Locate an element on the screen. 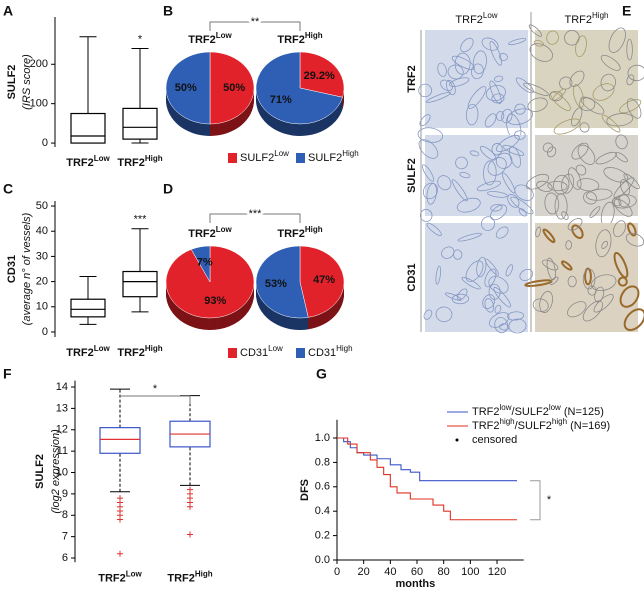 The image size is (644, 591). outlier is located at coordinates (190, 506).